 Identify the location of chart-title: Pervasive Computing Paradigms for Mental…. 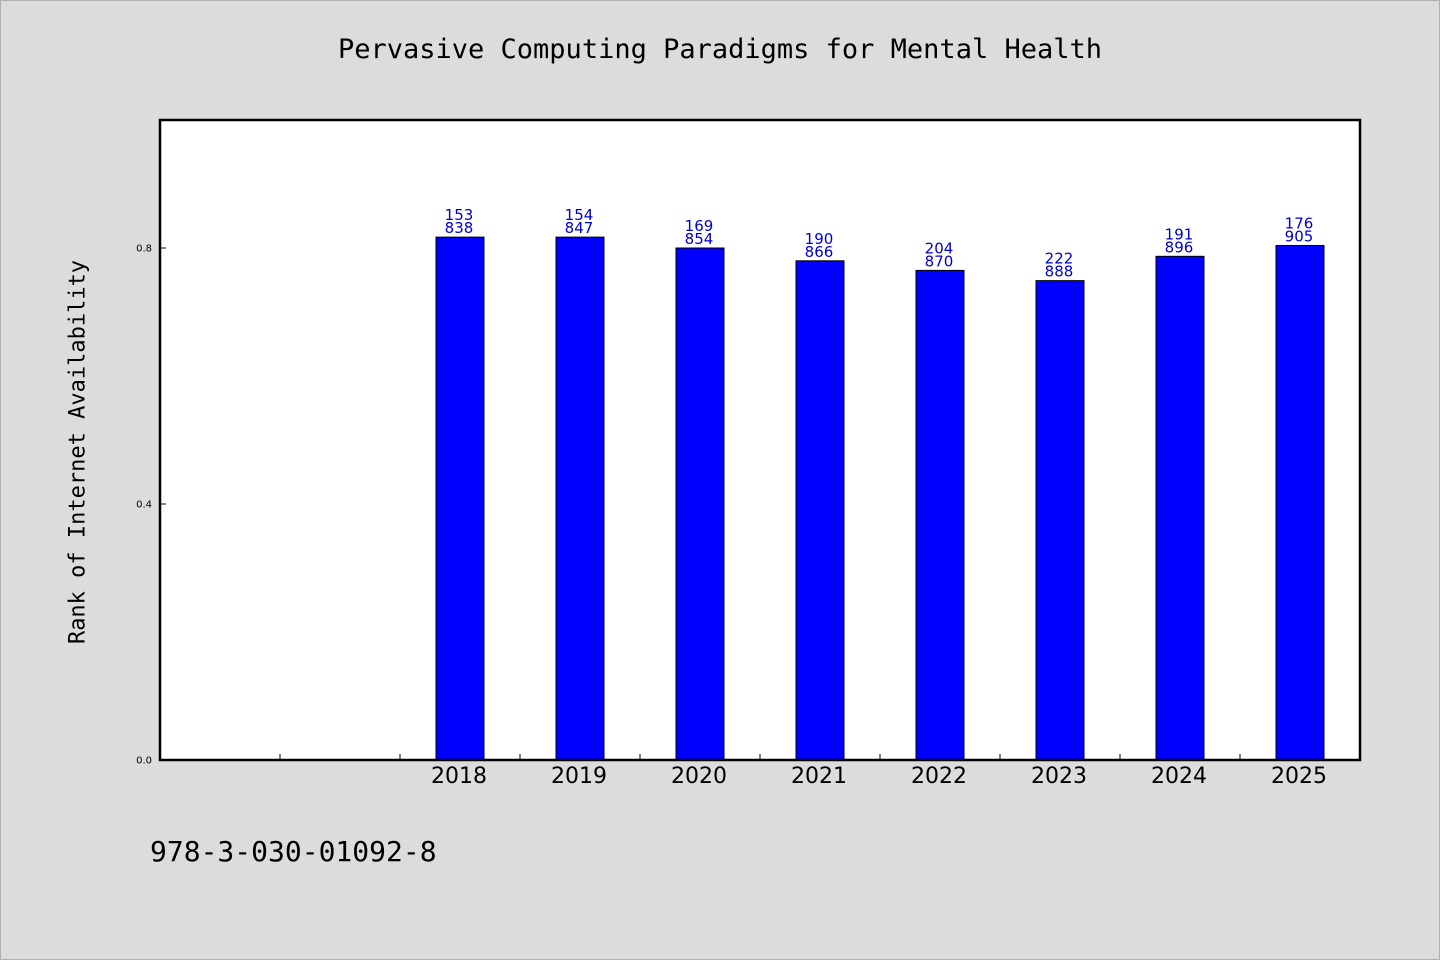
(719, 49).